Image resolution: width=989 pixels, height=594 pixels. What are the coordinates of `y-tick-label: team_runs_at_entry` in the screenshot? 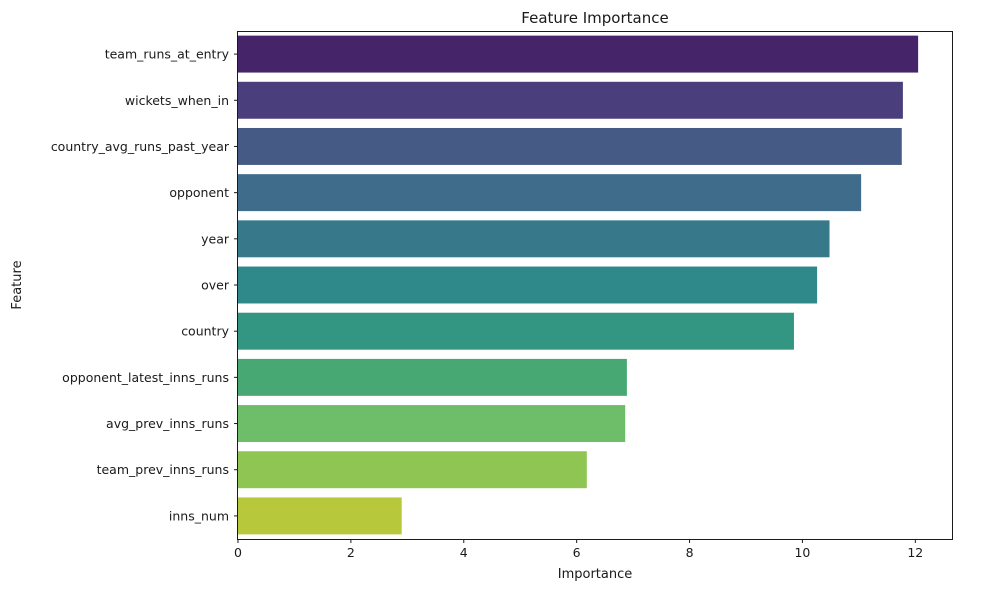 It's located at (167, 54).